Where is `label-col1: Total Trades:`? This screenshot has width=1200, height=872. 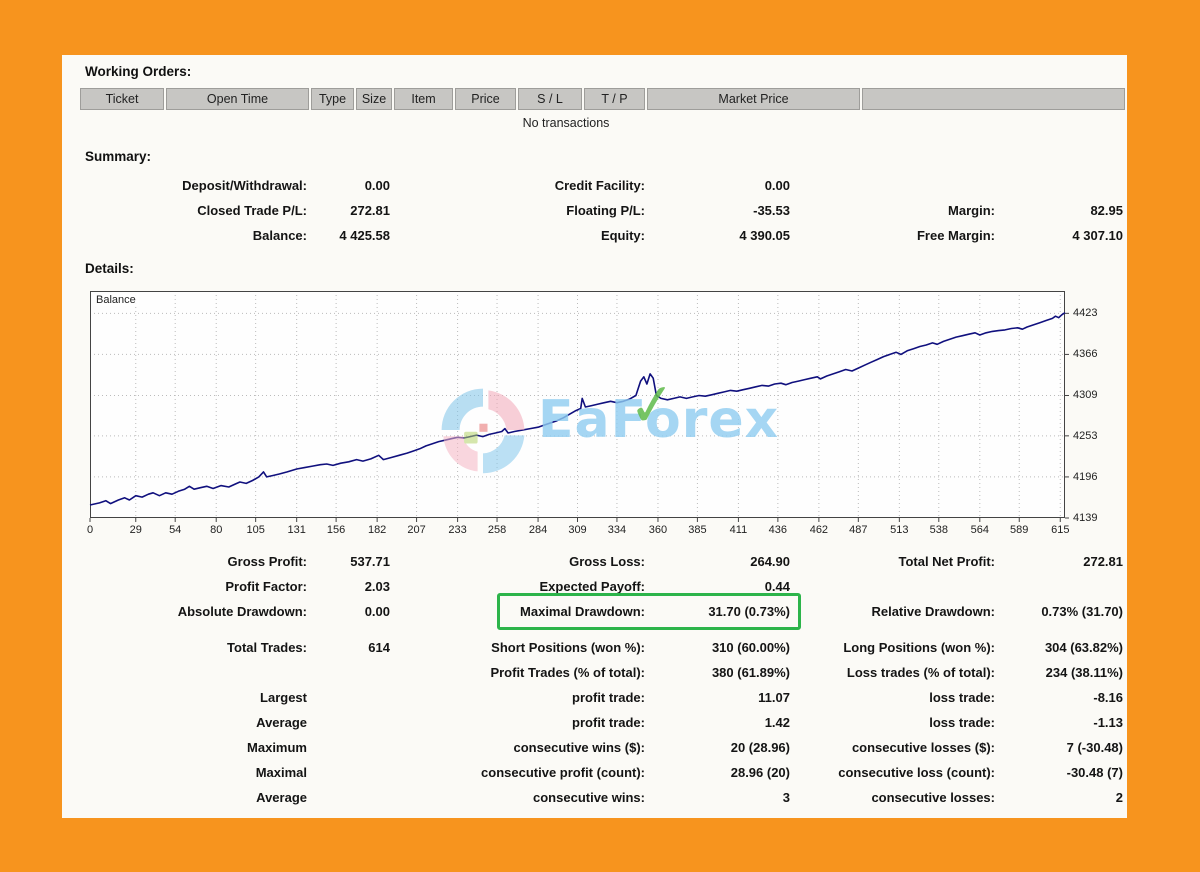
label-col1: Total Trades: is located at coordinates (267, 647).